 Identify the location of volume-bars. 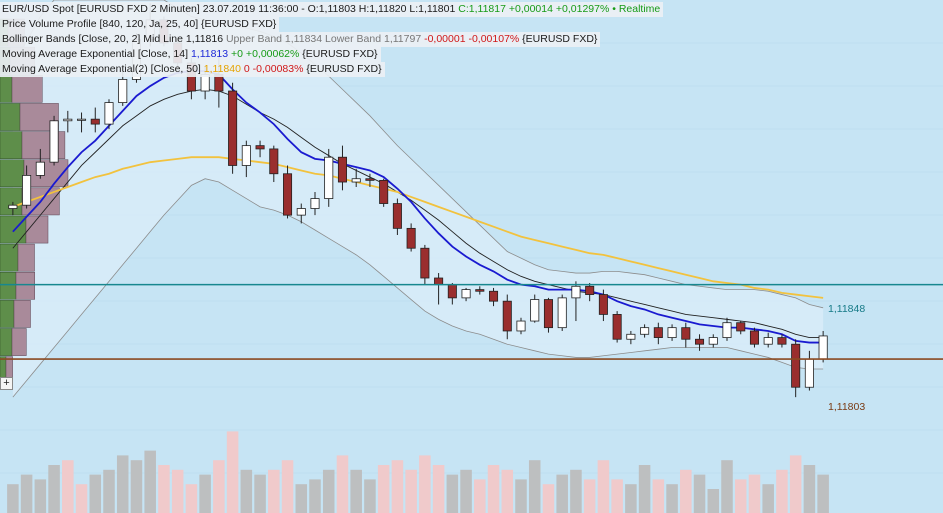
(418, 472).